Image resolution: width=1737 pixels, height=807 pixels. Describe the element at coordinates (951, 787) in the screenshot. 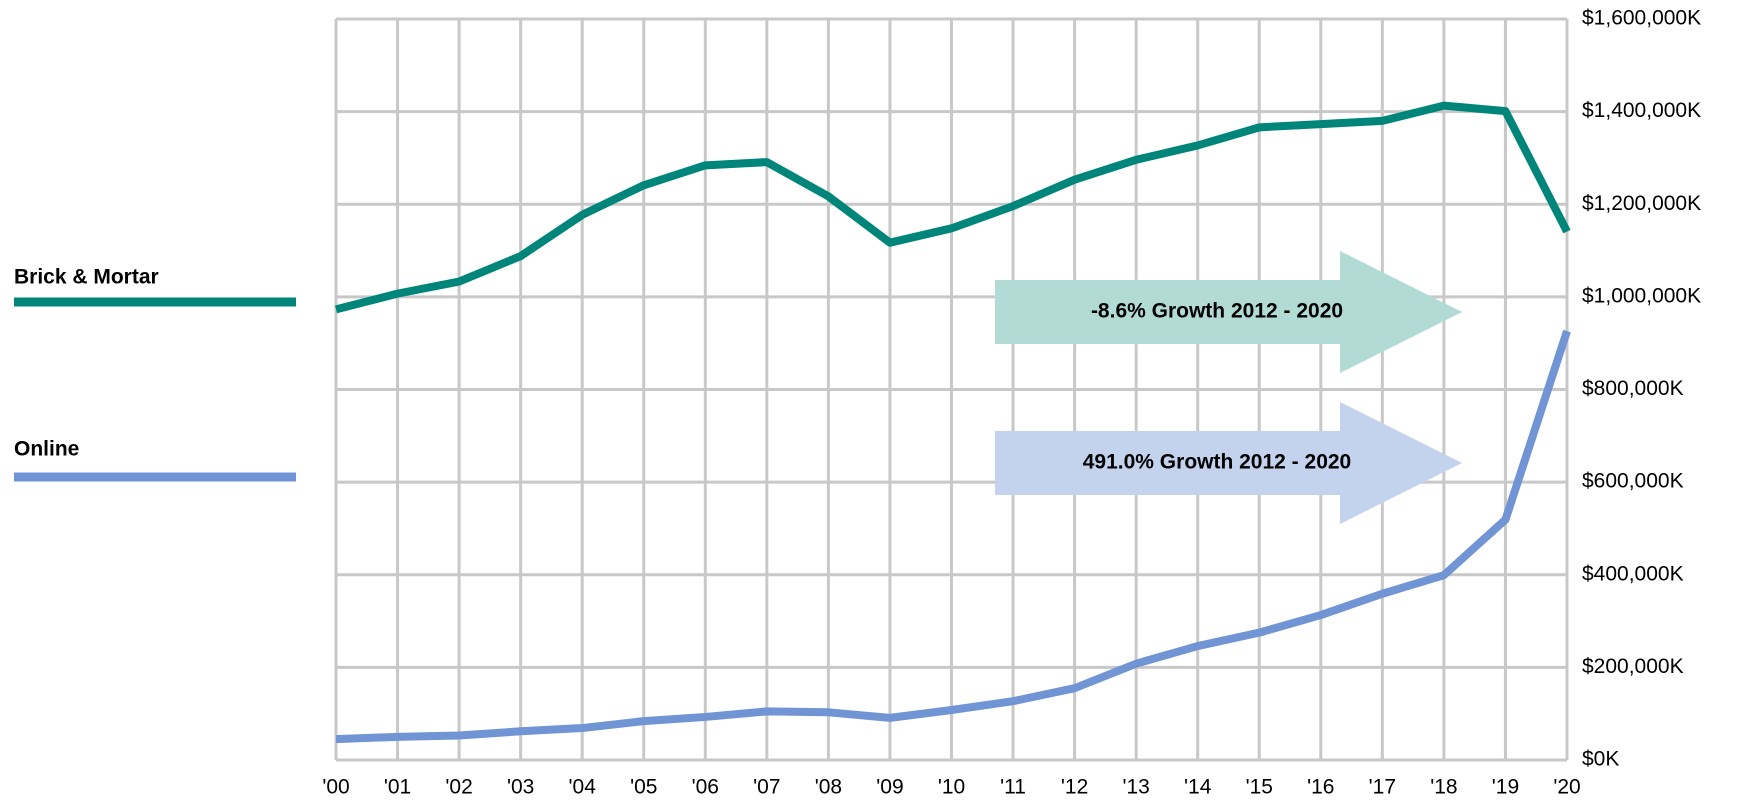

I see `x-tick-label: '10` at that location.